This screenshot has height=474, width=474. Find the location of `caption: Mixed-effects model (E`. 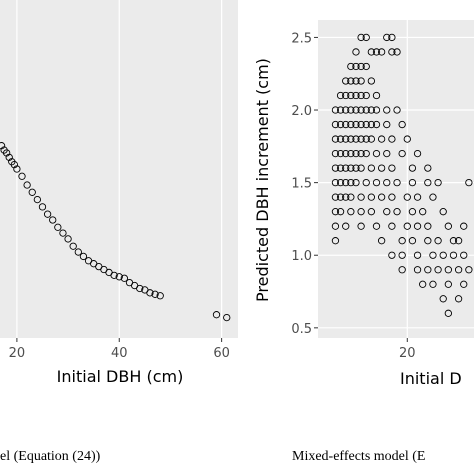

caption: Mixed-effects model (E is located at coordinates (358, 456).